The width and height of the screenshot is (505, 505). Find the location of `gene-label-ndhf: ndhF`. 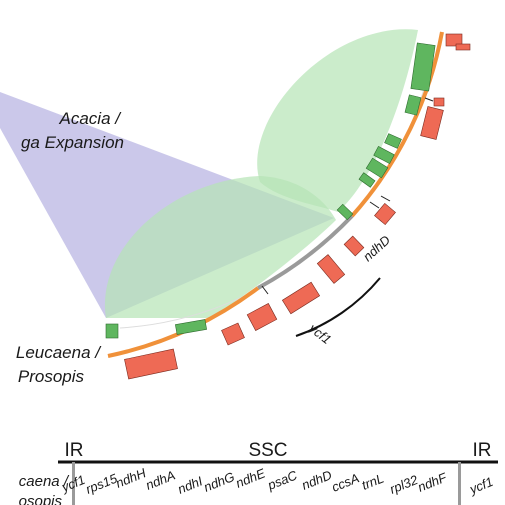

gene-label-ndhf: ndhF is located at coordinates (433, 481).